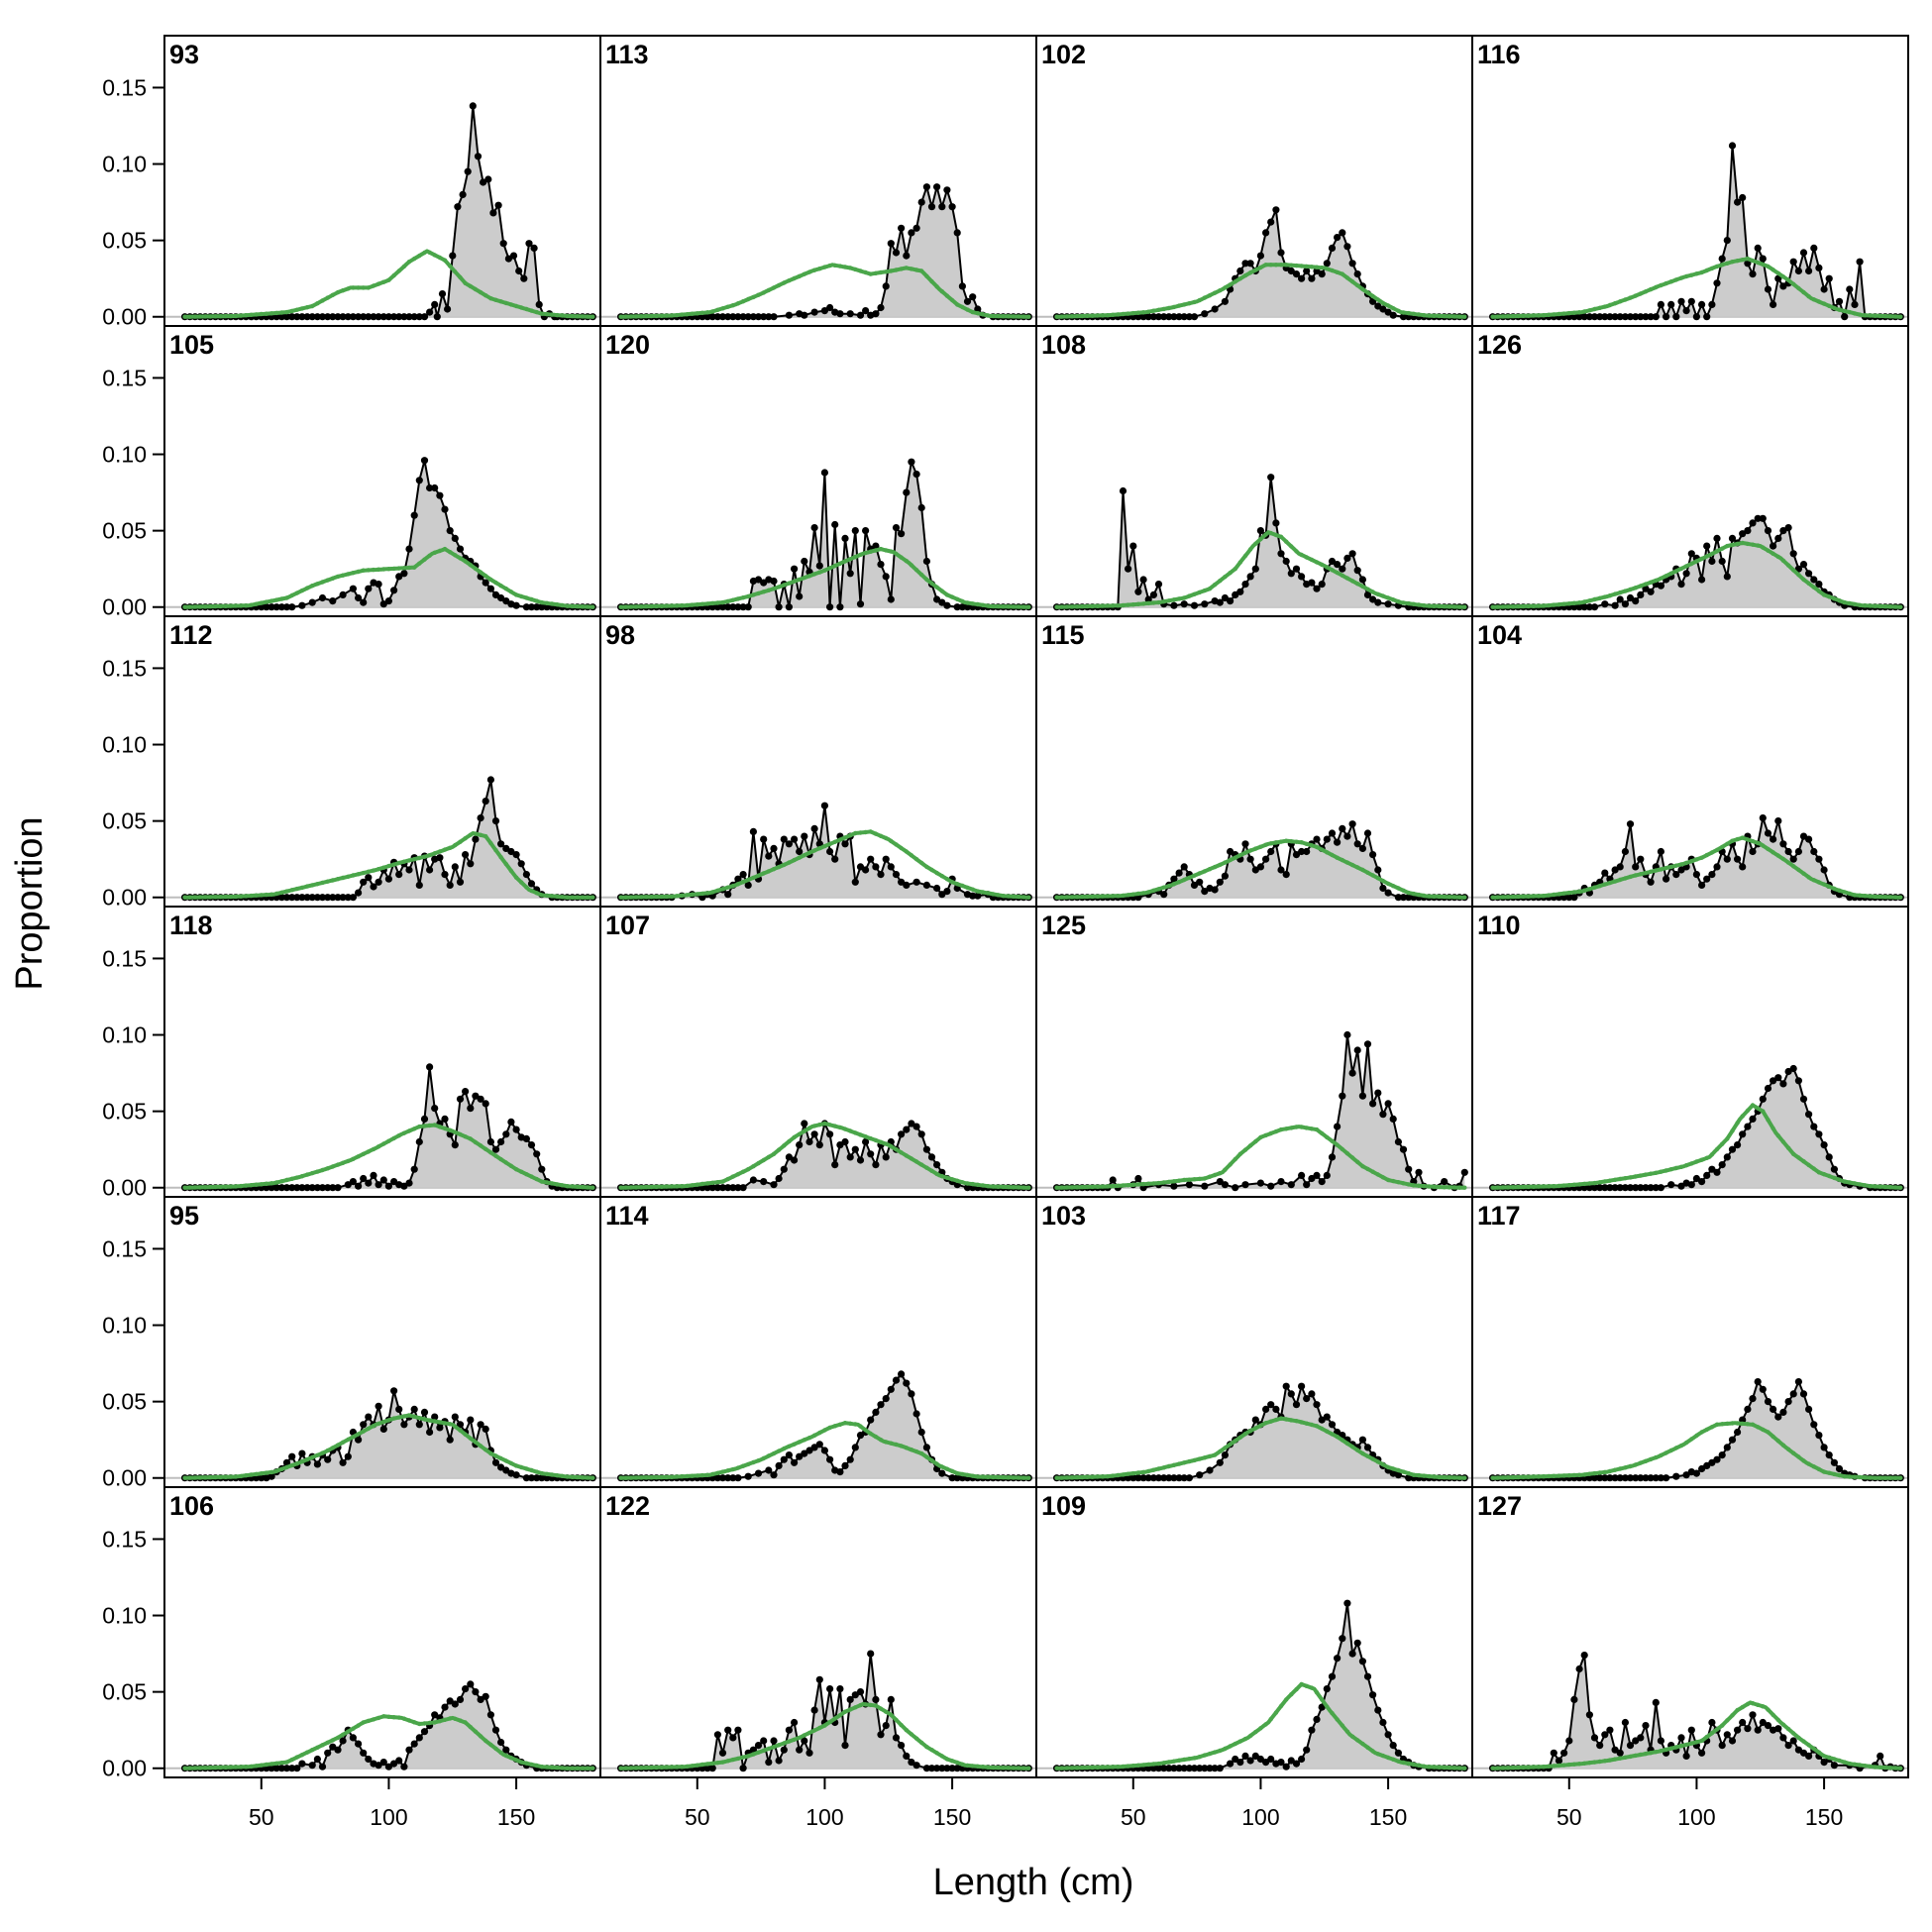 This screenshot has height=1932, width=1932. What do you see at coordinates (1254, 471) in the screenshot?
I see `panel-108: 108` at bounding box center [1254, 471].